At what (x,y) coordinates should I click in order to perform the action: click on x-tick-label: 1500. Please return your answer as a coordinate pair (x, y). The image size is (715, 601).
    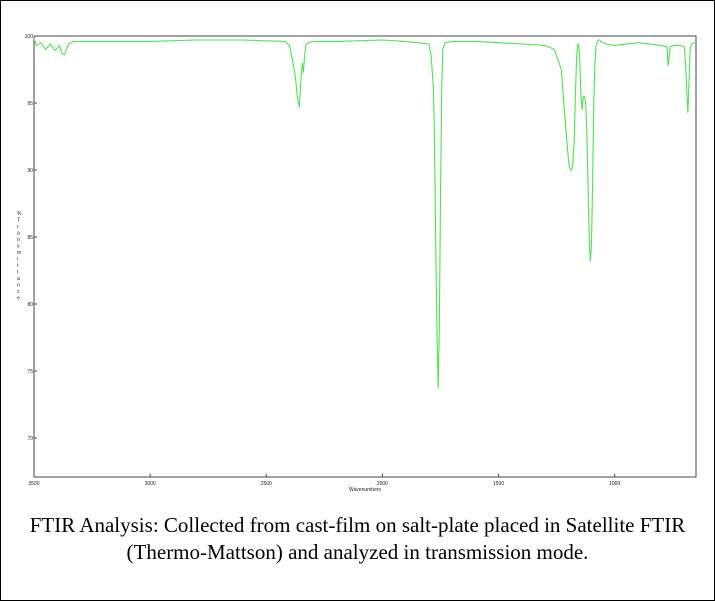
    Looking at the image, I should click on (498, 484).